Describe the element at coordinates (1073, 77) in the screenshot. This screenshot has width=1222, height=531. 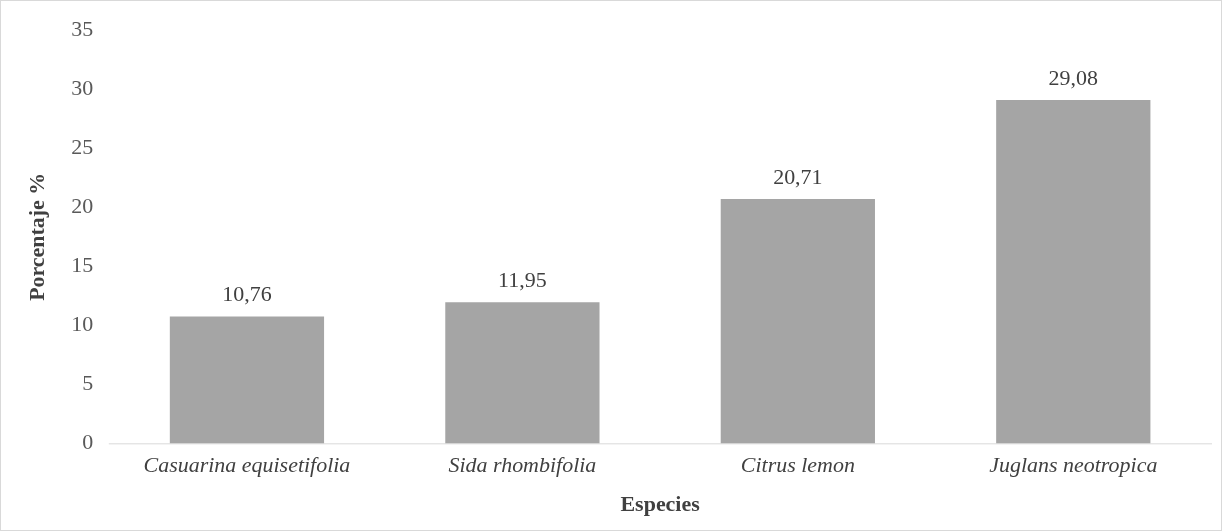
I see `data-label: 29,08` at that location.